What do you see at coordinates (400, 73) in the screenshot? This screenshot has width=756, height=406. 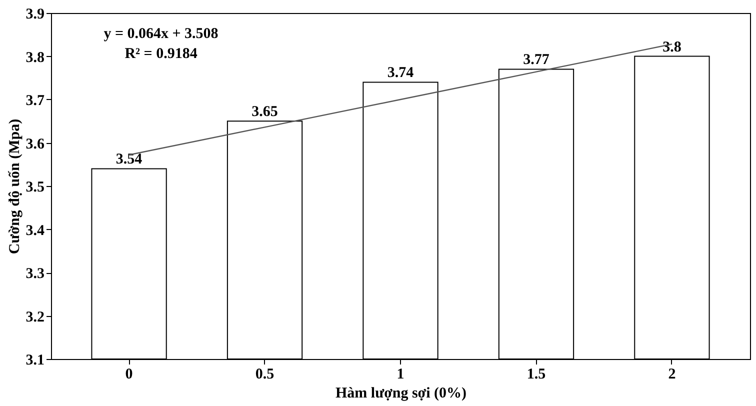 I see `data-label: 3.74` at bounding box center [400, 73].